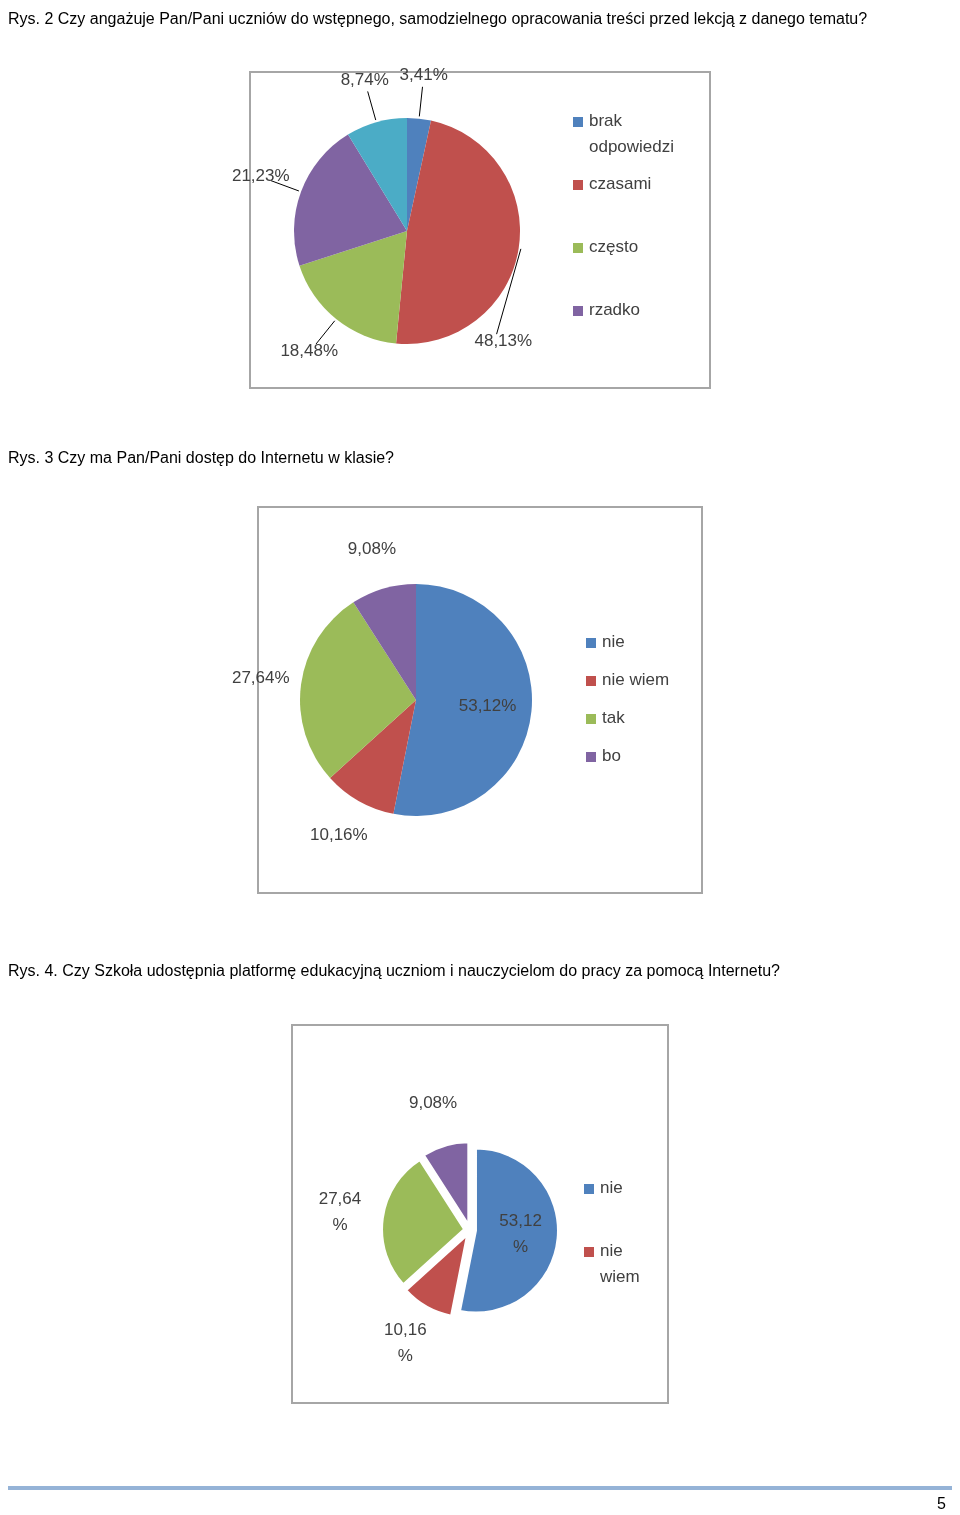  Describe the element at coordinates (340, 1212) in the screenshot. I see `data-label: 27,64 %` at that location.